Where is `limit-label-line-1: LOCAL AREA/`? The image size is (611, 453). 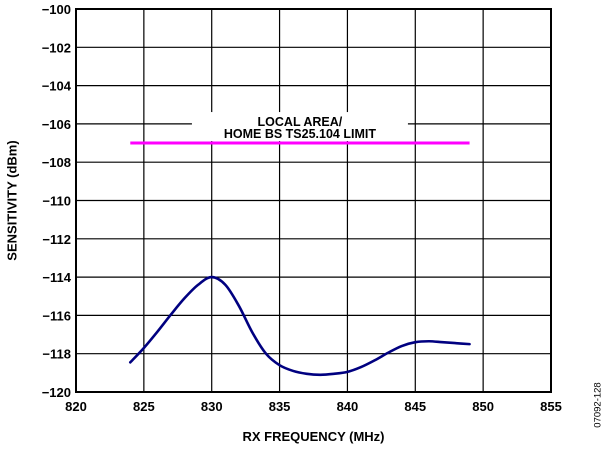 limit-label-line-1: LOCAL AREA/ is located at coordinates (300, 122).